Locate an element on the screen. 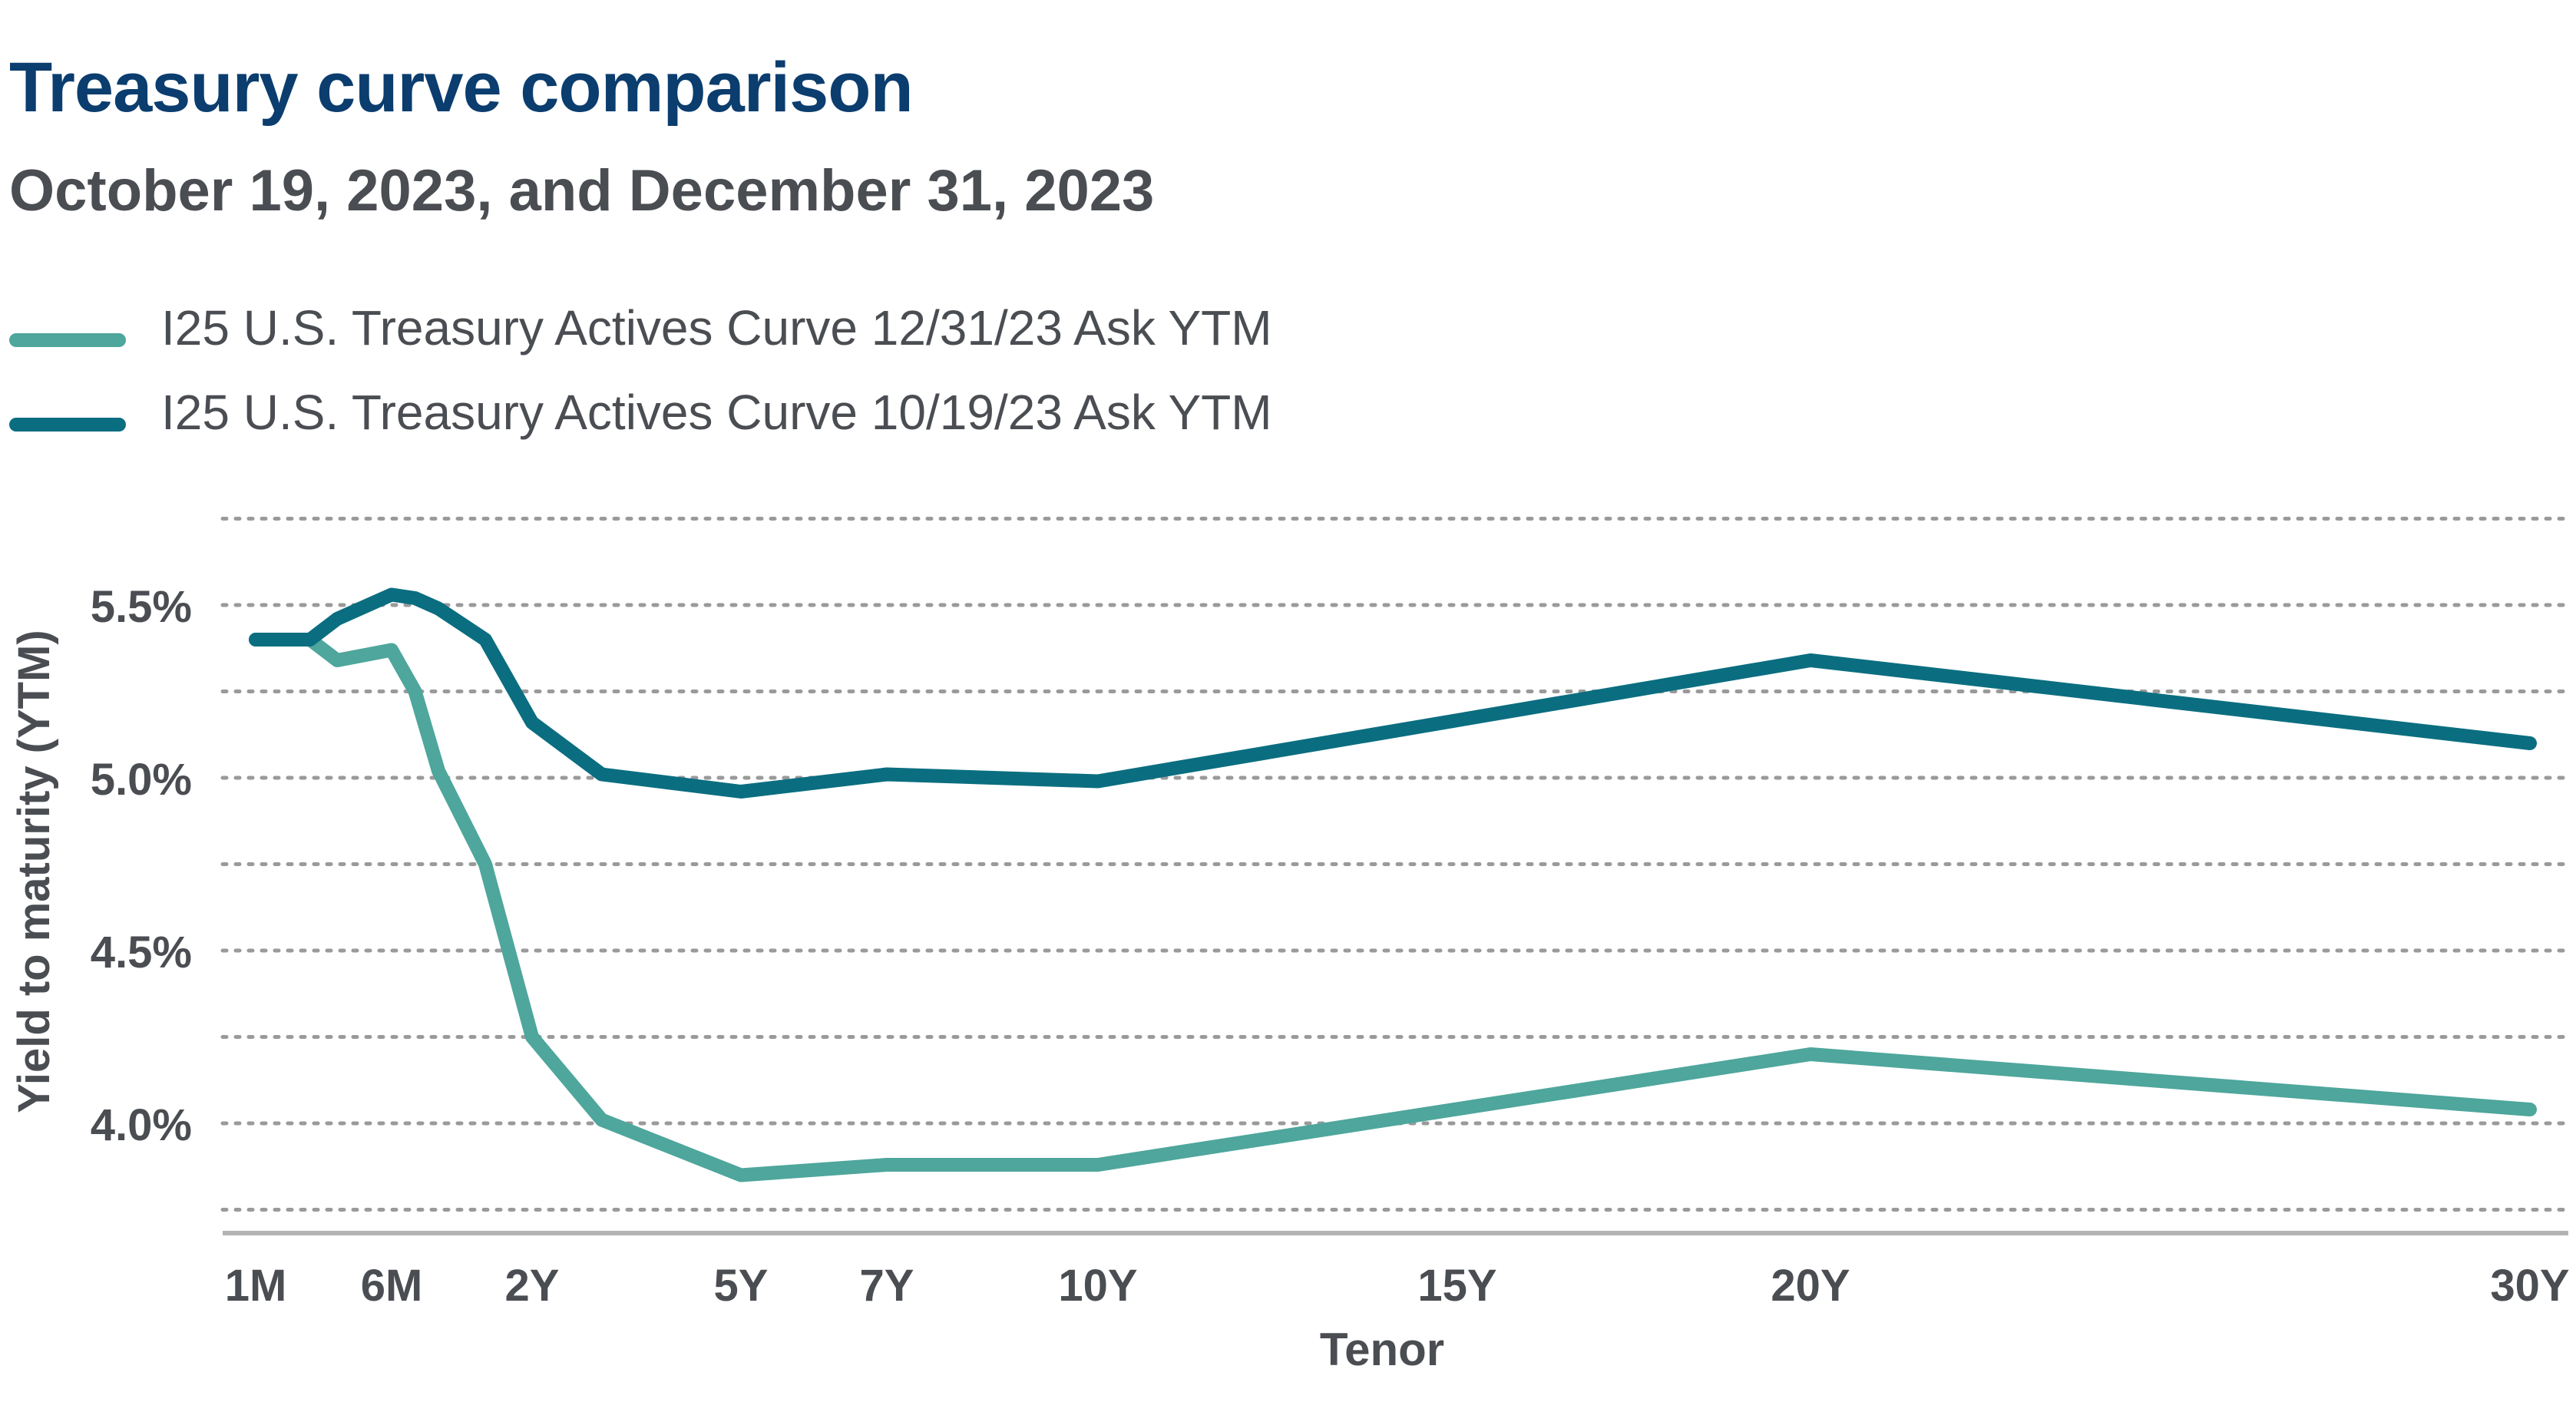 This screenshot has height=1422, width=2576. x-tick-label: 1M is located at coordinates (256, 1286).